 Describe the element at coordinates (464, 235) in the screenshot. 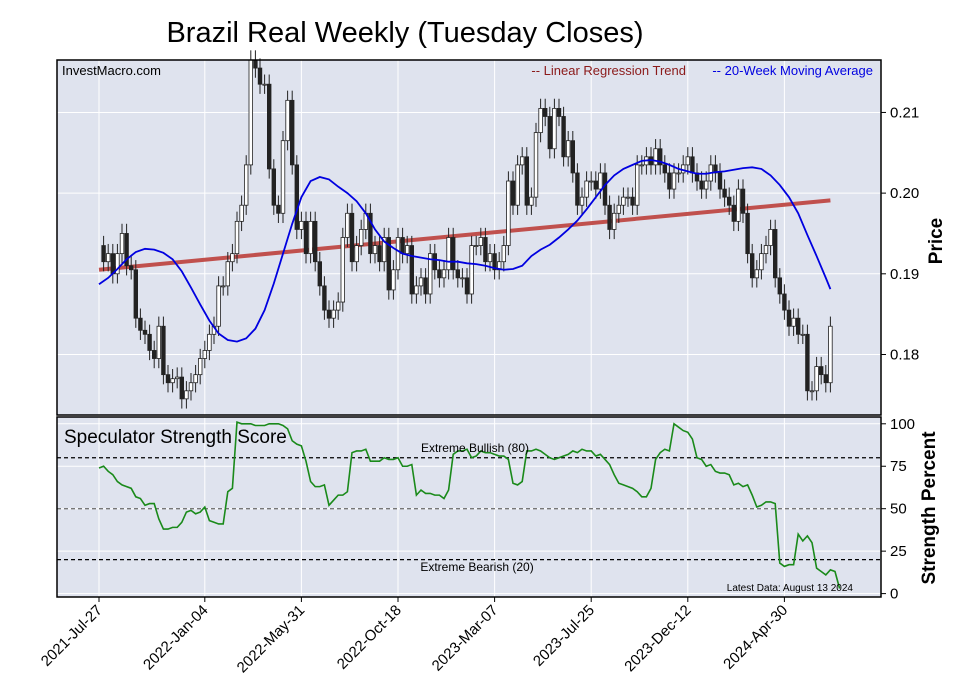

I see `regression-trend-line` at that location.